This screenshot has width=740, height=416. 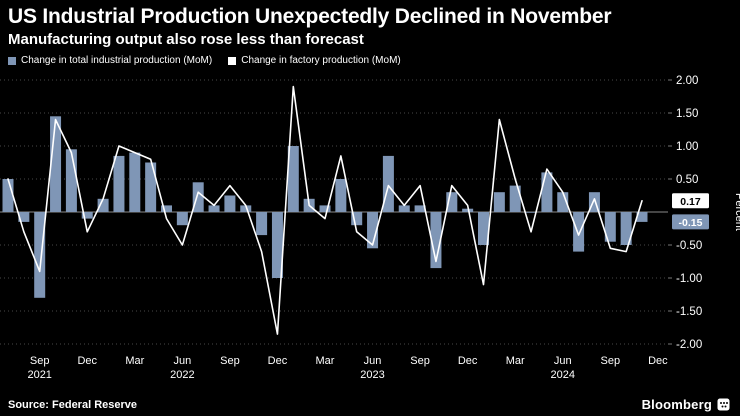 I want to click on y-axis-label: -2.00, so click(x=689, y=345).